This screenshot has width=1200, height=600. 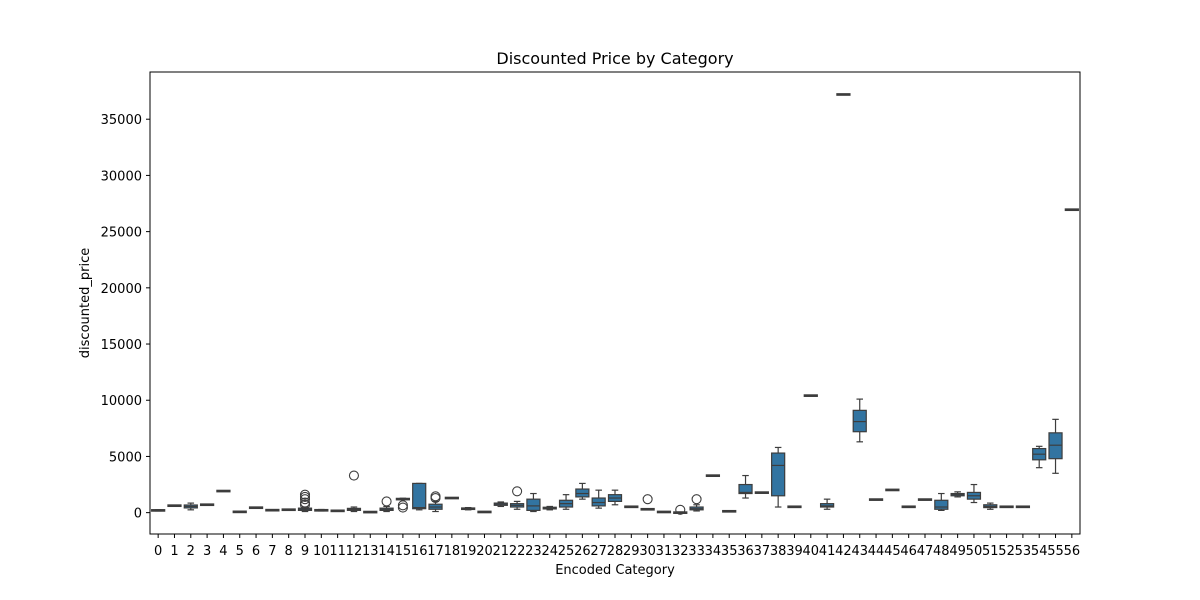 I want to click on x-tick-label: 32, so click(x=680, y=551).